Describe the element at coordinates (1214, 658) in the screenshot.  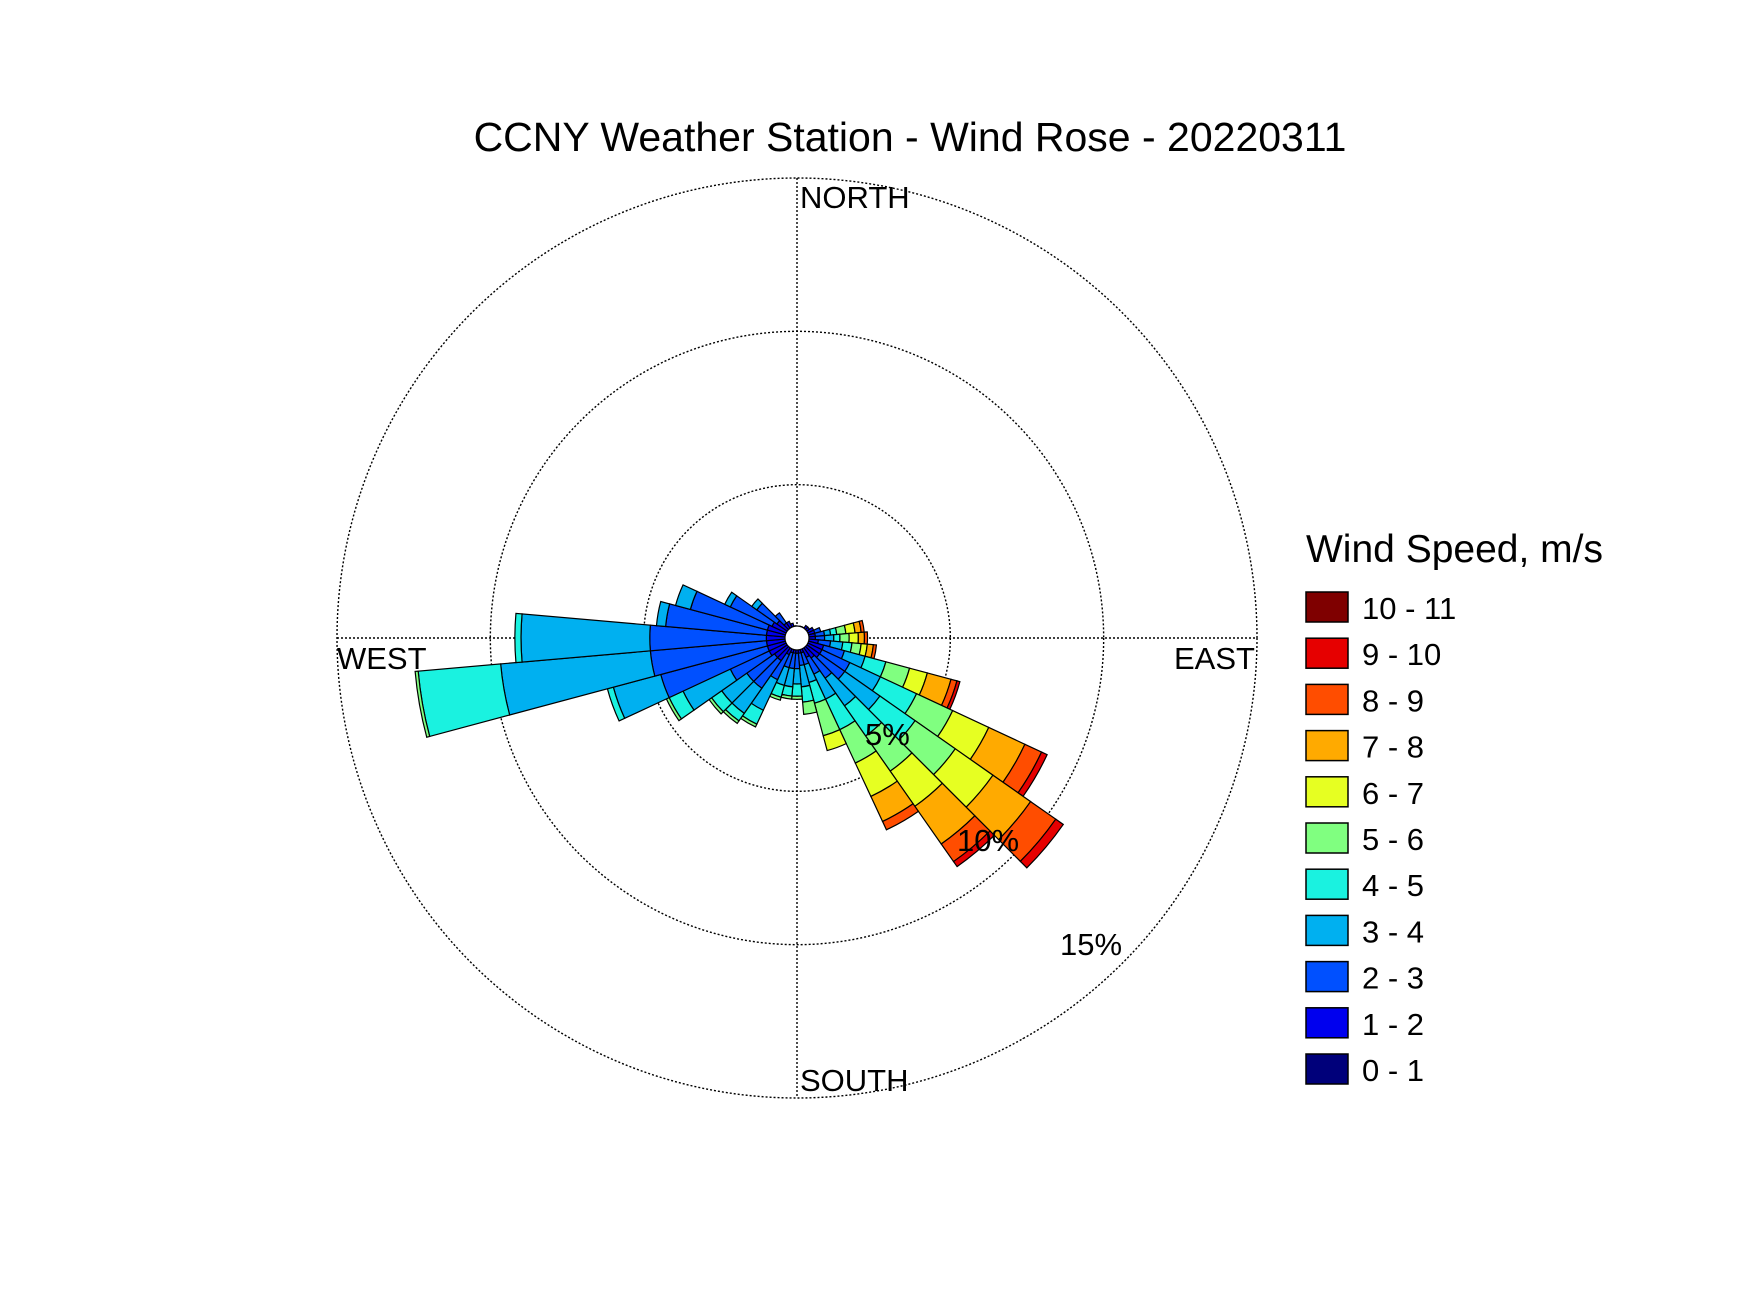
I see `direction-label-east: EAST` at that location.